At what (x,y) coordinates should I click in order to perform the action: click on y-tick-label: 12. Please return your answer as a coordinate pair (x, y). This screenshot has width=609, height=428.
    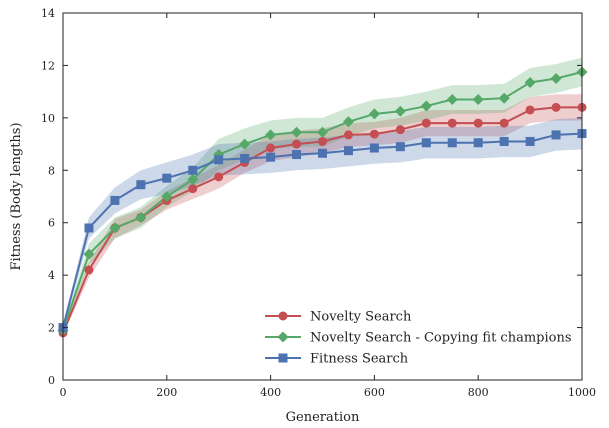
    Looking at the image, I should click on (48, 65).